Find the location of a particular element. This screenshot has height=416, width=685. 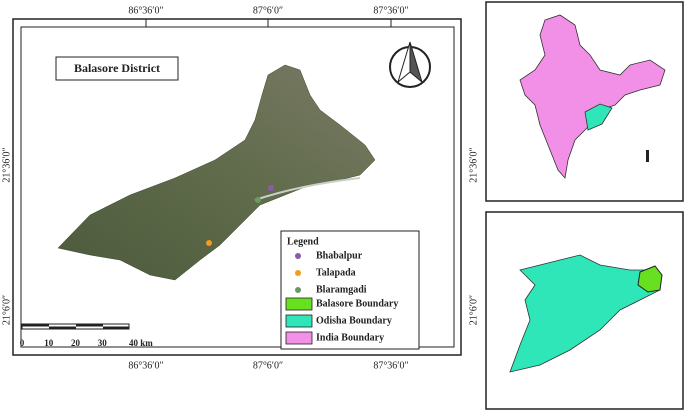

map-title: Balasore District is located at coordinates (117, 68).